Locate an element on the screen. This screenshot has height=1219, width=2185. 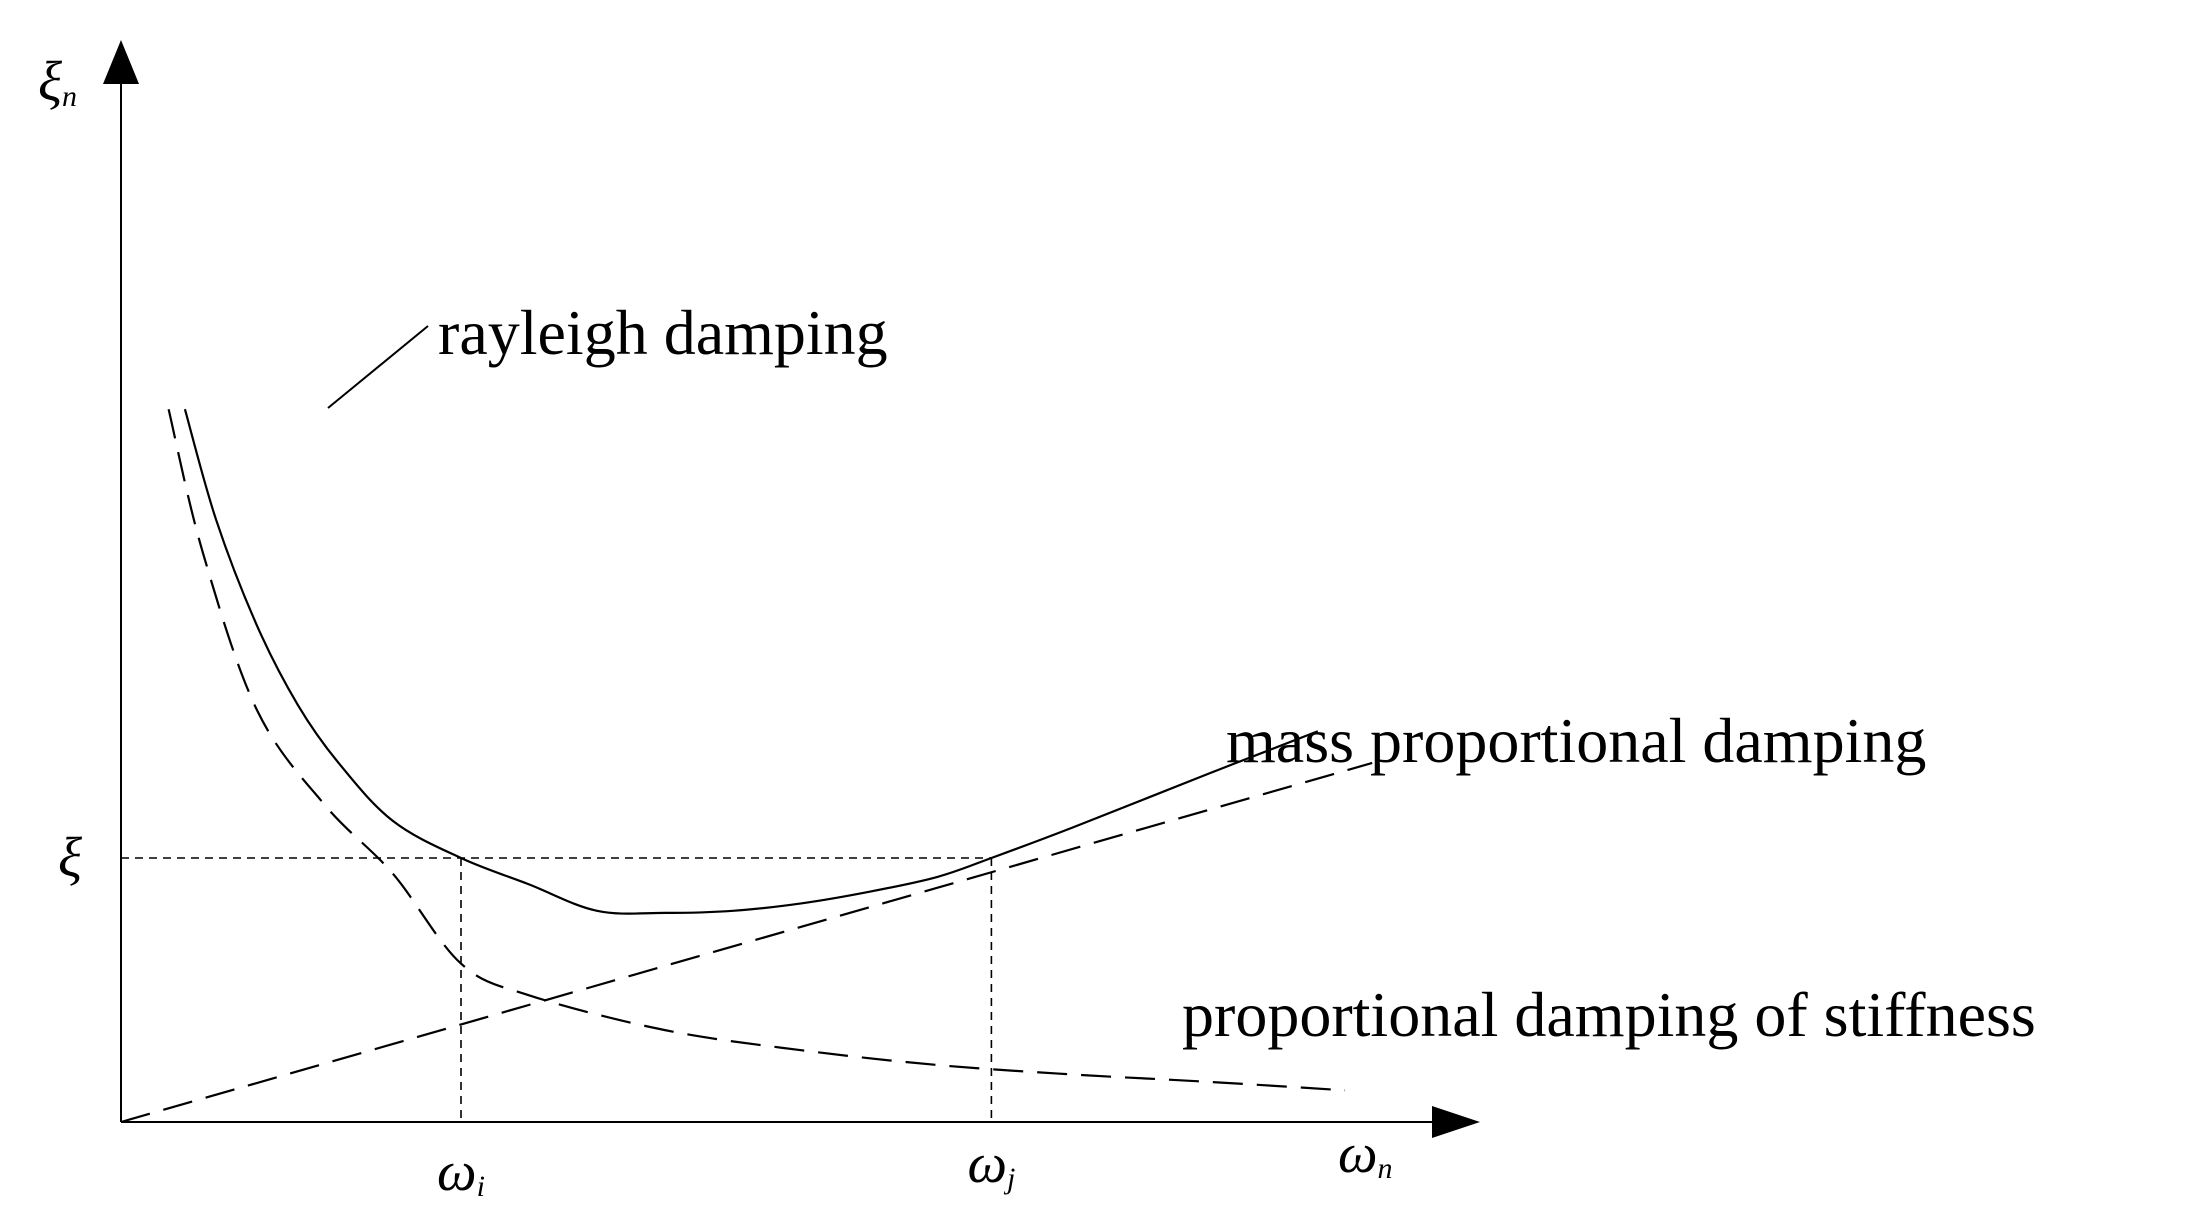
y-tick-label-xi: ξ is located at coordinates (70, 858).